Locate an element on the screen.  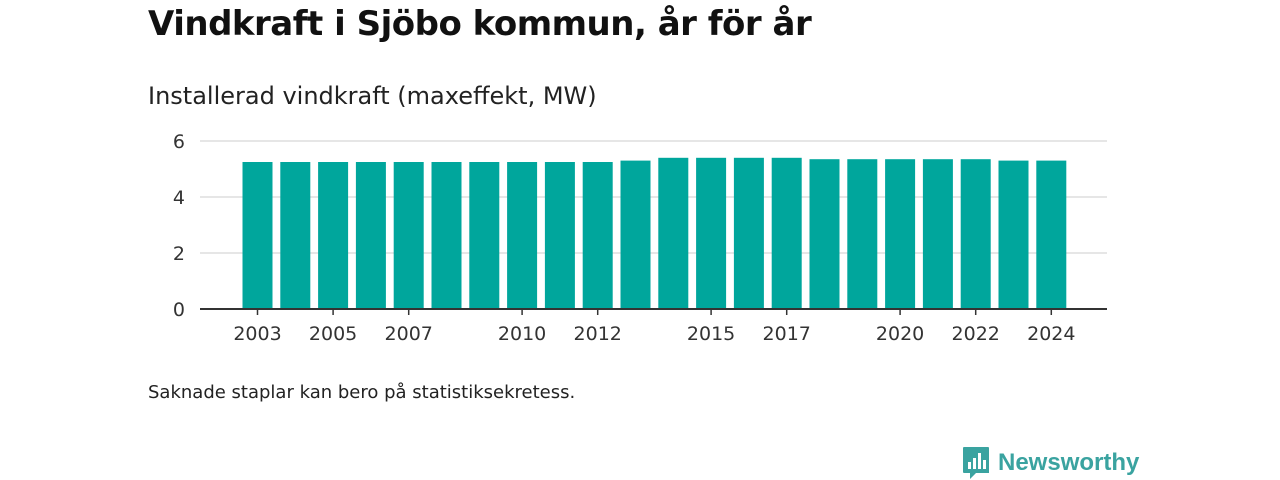
bar-2022 is located at coordinates (975, 234).